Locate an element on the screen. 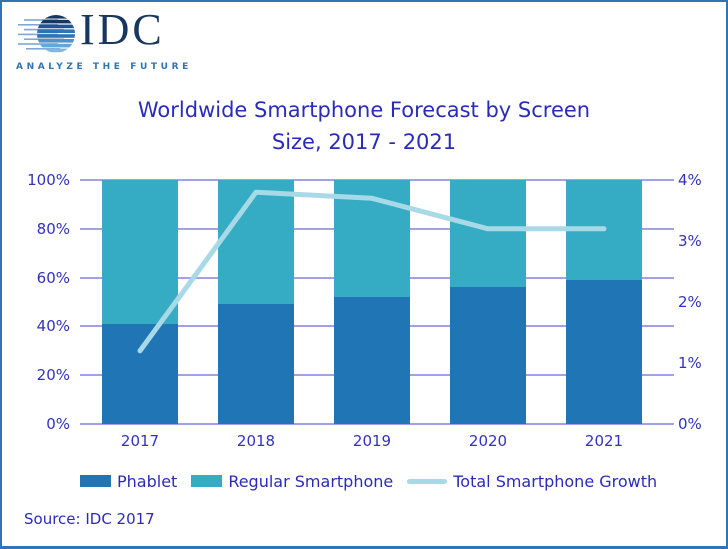  x-axis-label-2017: 2017 is located at coordinates (140, 441).